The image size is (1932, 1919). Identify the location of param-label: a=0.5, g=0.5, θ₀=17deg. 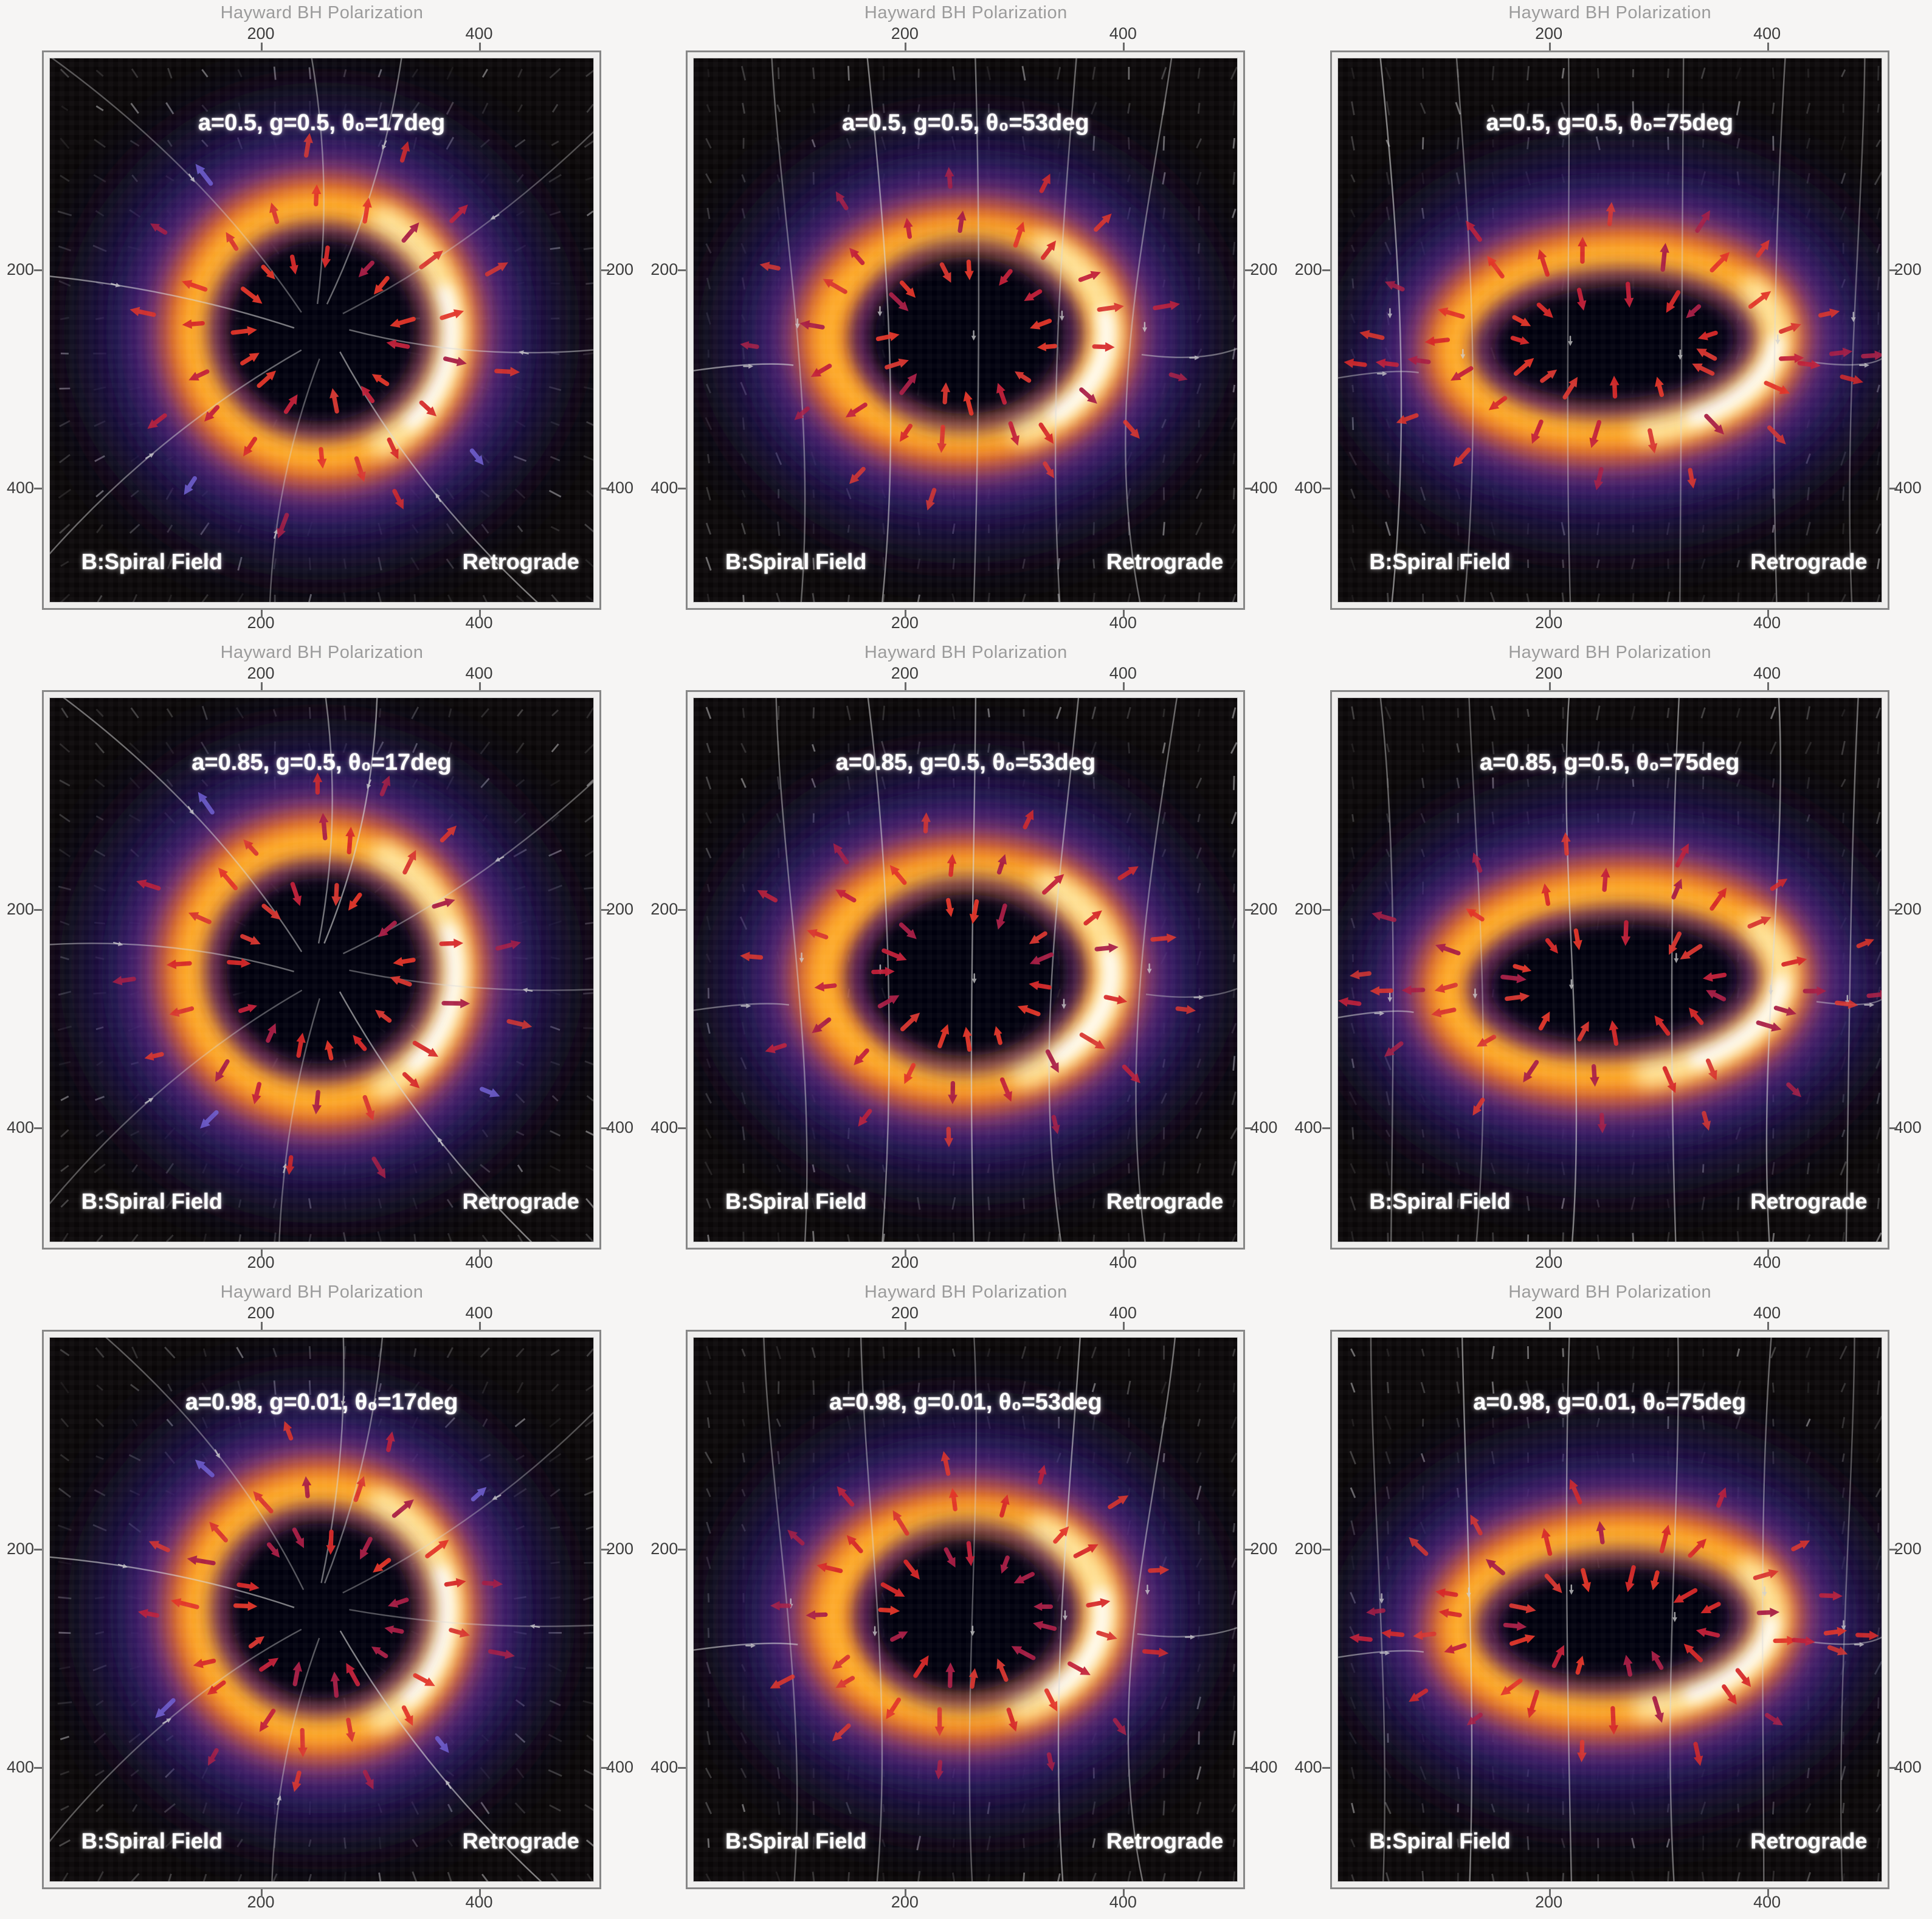
(322, 122).